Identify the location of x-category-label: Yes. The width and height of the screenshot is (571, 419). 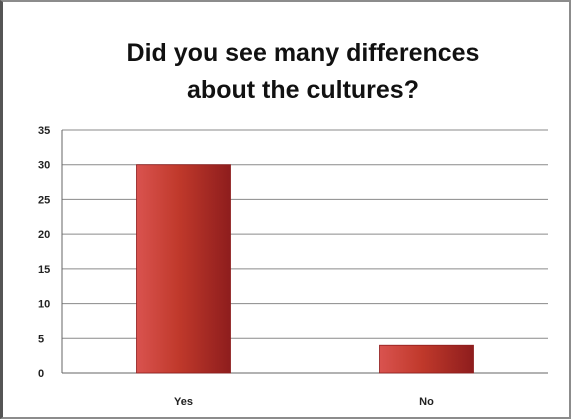
(183, 402).